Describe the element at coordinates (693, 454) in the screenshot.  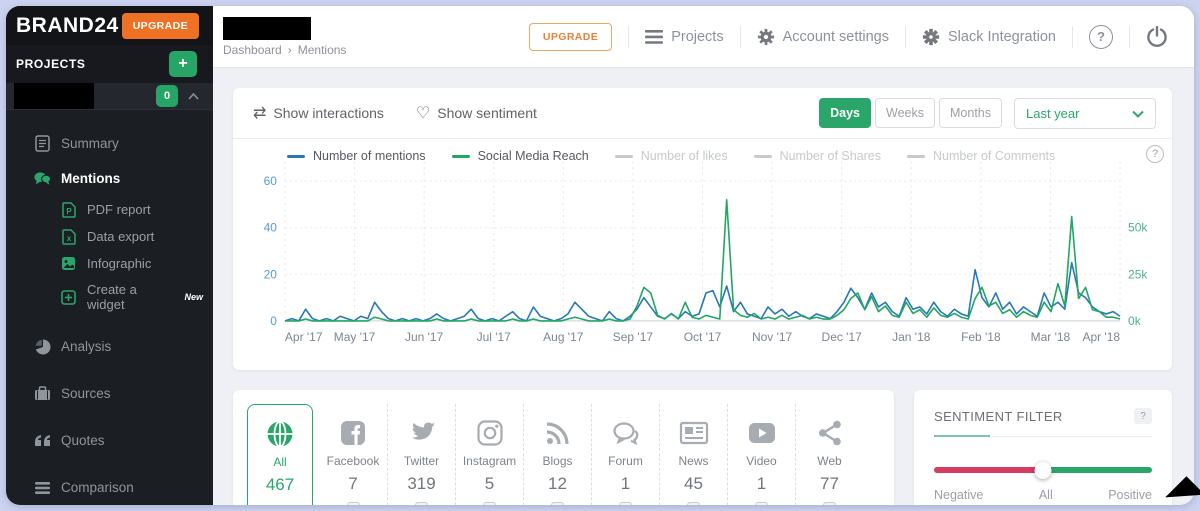
I see `source-filter-news: News 45` at that location.